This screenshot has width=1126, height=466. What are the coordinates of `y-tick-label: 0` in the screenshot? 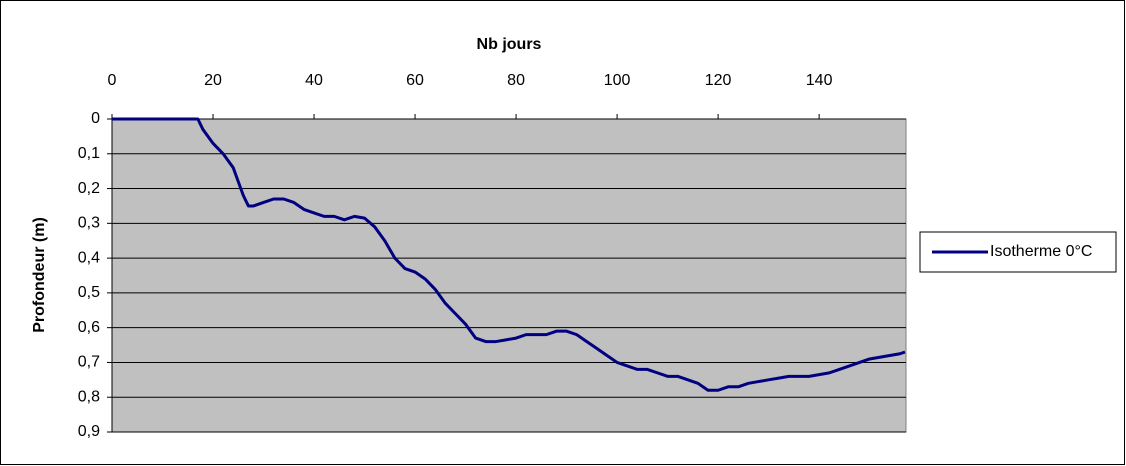 It's located at (95, 118).